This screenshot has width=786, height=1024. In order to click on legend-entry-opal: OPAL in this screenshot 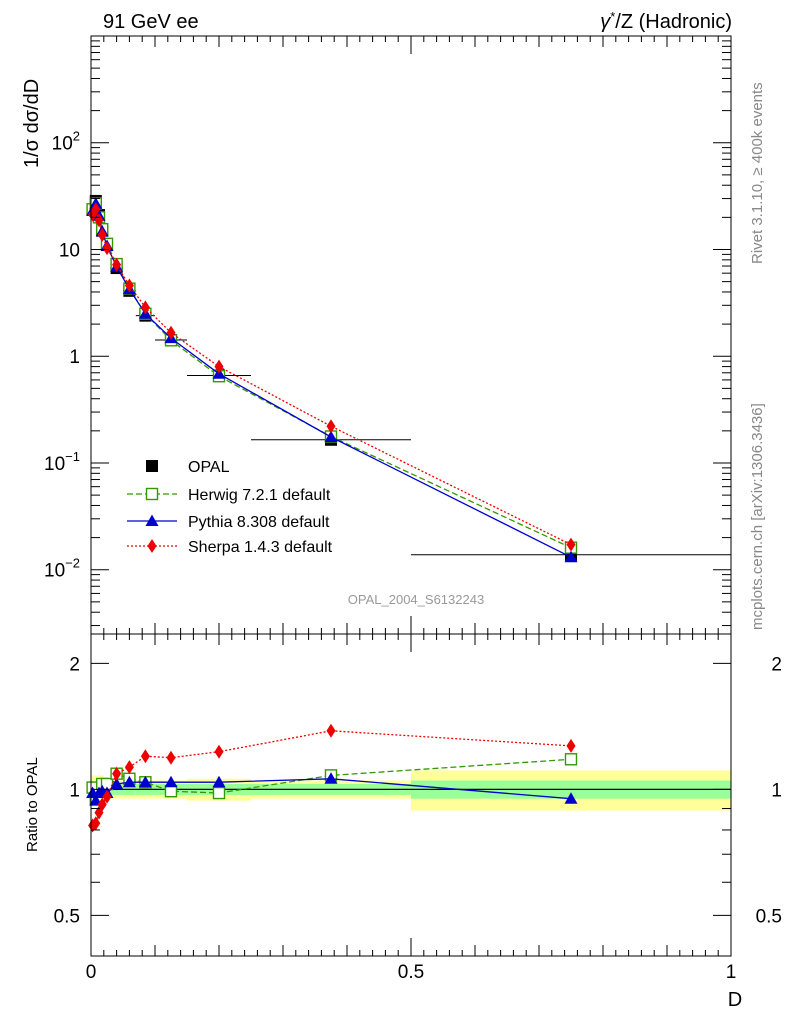, I will do `click(188, 467)`.